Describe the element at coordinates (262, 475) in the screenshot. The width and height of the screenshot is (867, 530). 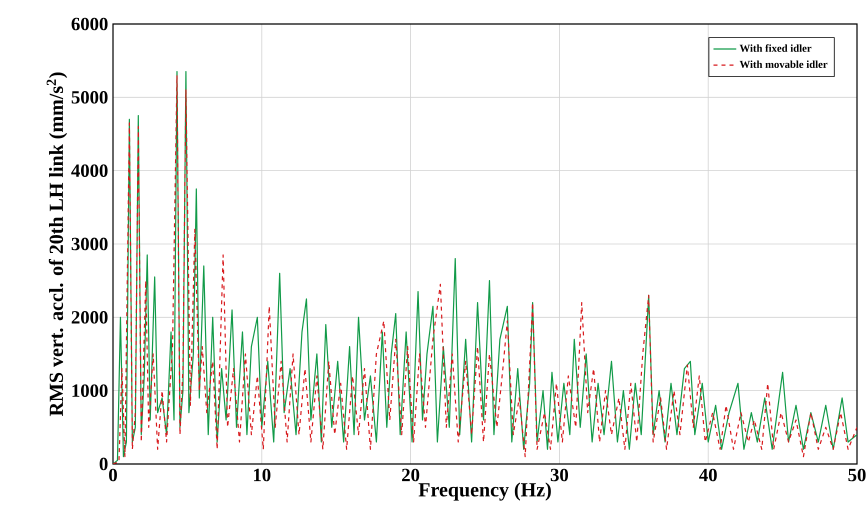
I see `x-tick-label: 10` at that location.